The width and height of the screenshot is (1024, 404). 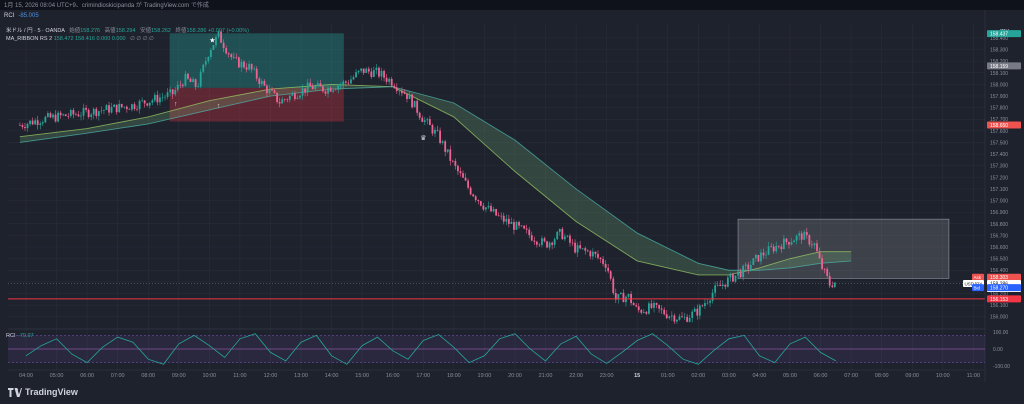 What do you see at coordinates (729, 376) in the screenshot?
I see `time-tick-label: 03:00` at bounding box center [729, 376].